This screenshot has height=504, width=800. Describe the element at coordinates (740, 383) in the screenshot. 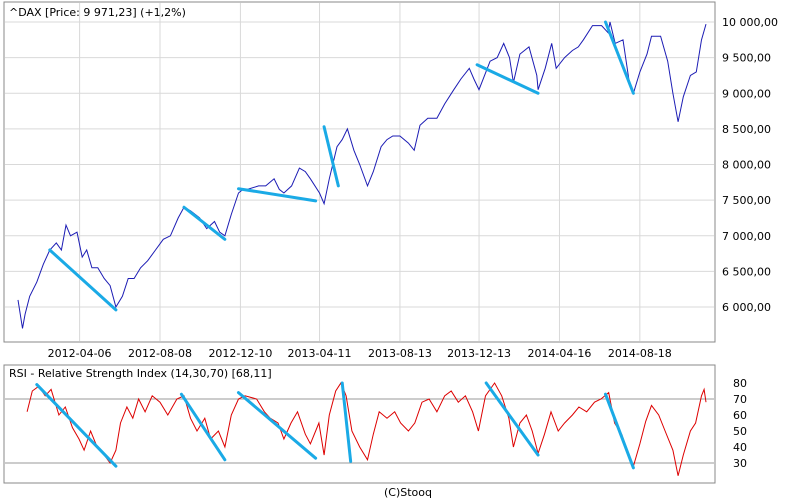

I see `rsi-y-tick-label: 80` at that location.